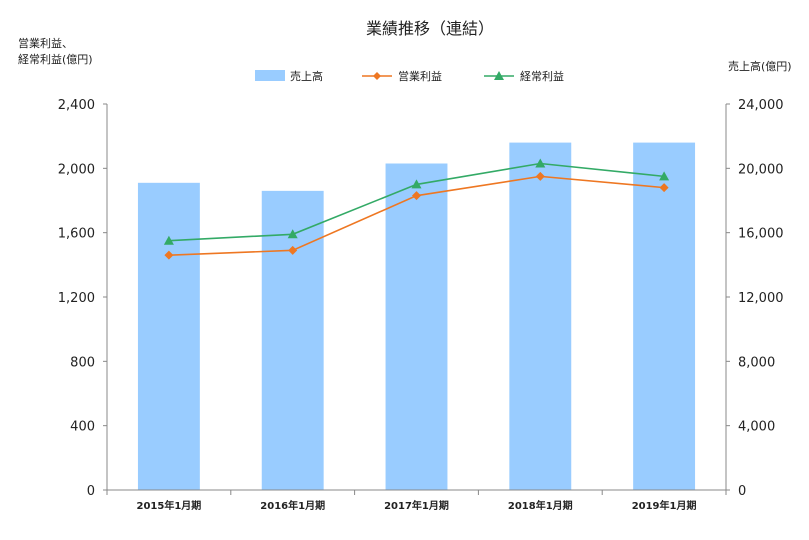 The width and height of the screenshot is (809, 540). Describe the element at coordinates (76, 105) in the screenshot. I see `left-tick-label-6: 2,400` at that location.